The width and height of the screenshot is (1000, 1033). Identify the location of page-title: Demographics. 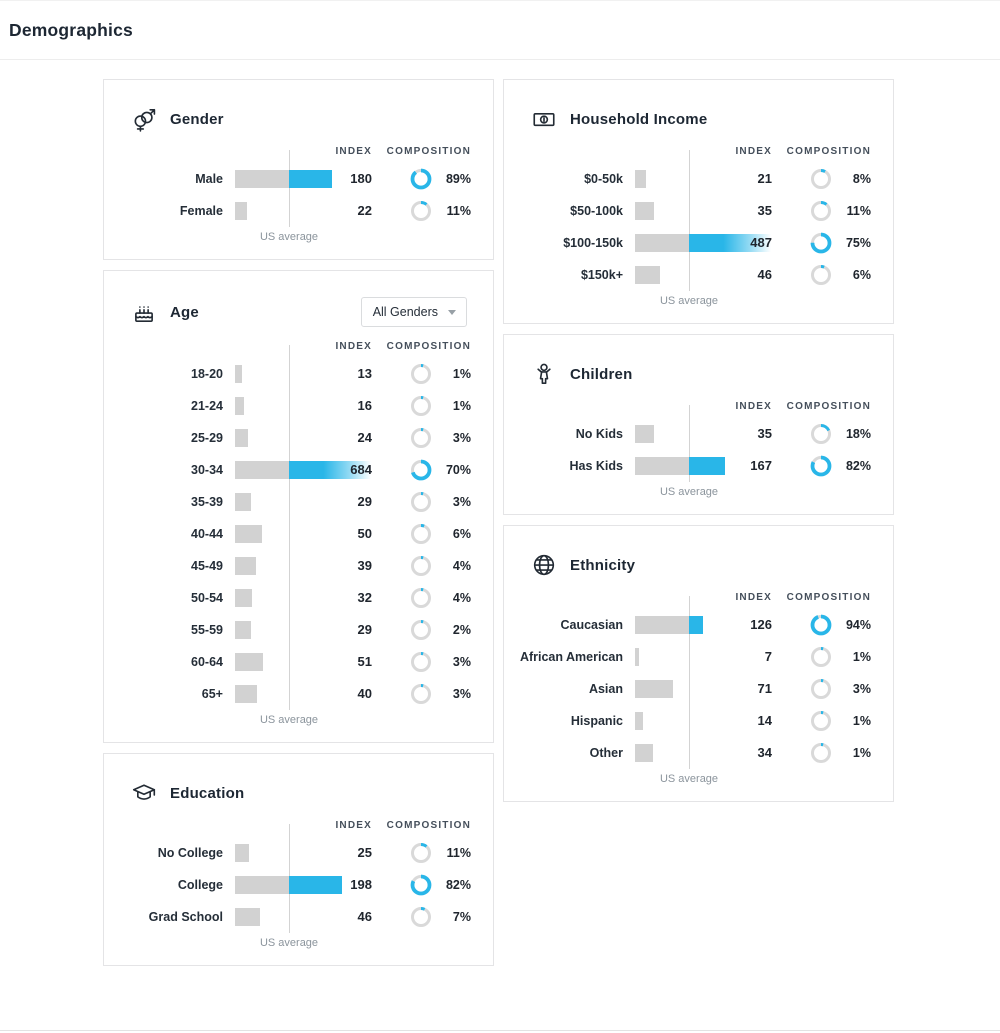
(71, 29).